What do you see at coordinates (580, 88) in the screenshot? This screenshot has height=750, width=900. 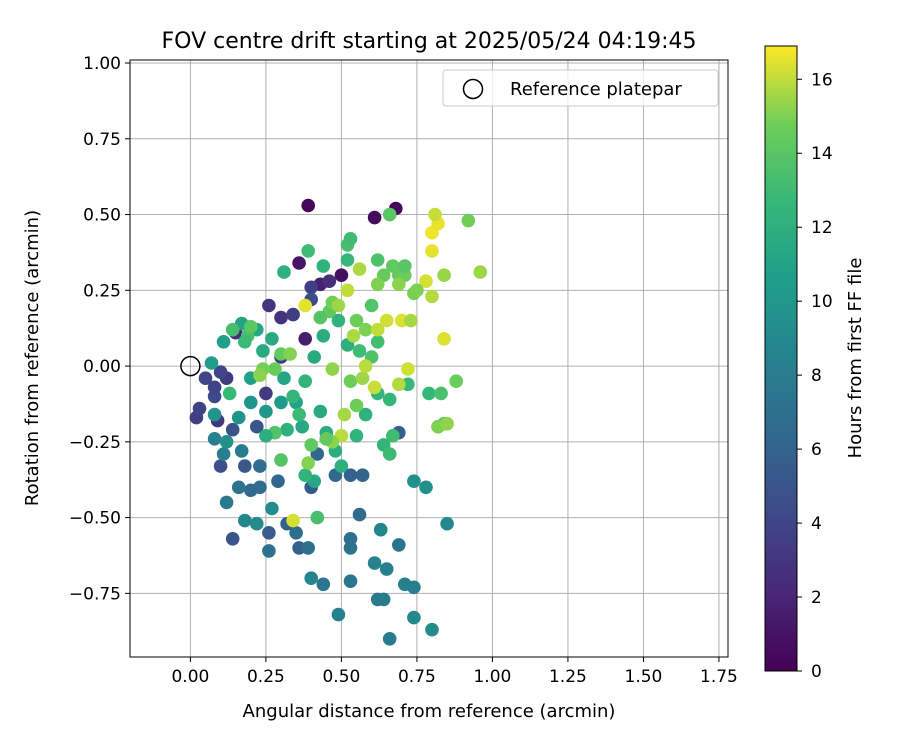 I see `legend: Reference platepar` at bounding box center [580, 88].